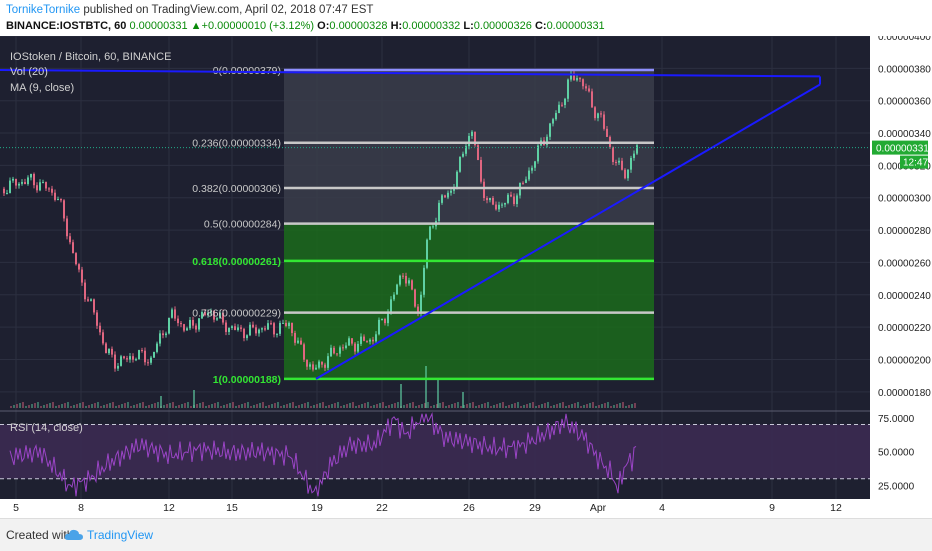 This screenshot has width=932, height=551. Describe the element at coordinates (242, 225) in the screenshot. I see `fib-level-label: 0.5(0.00000284)` at that location.